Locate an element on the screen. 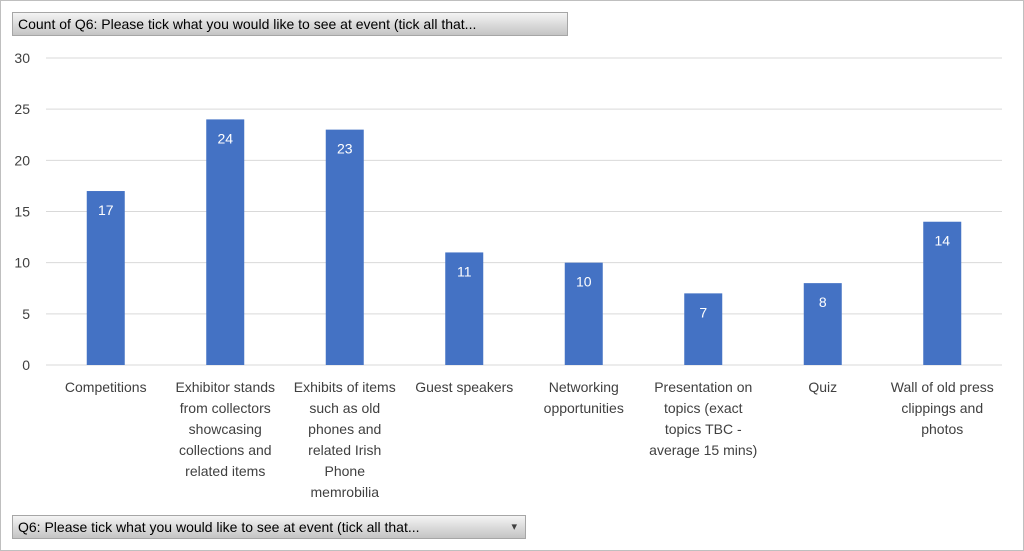  category-label-line: Exhibitor stands is located at coordinates (225, 387).